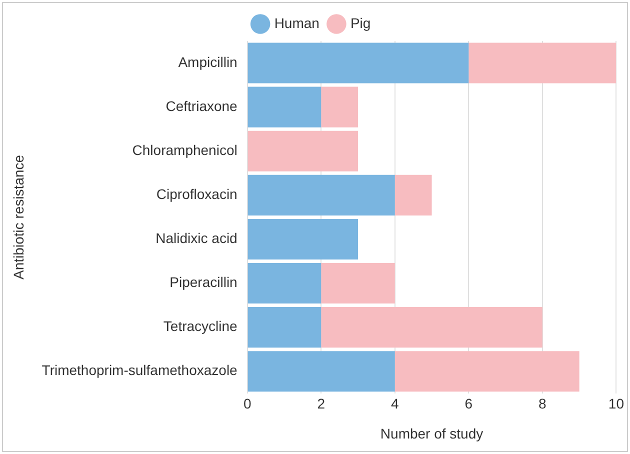  What do you see at coordinates (321, 404) in the screenshot?
I see `x-tick-label: 2` at bounding box center [321, 404].